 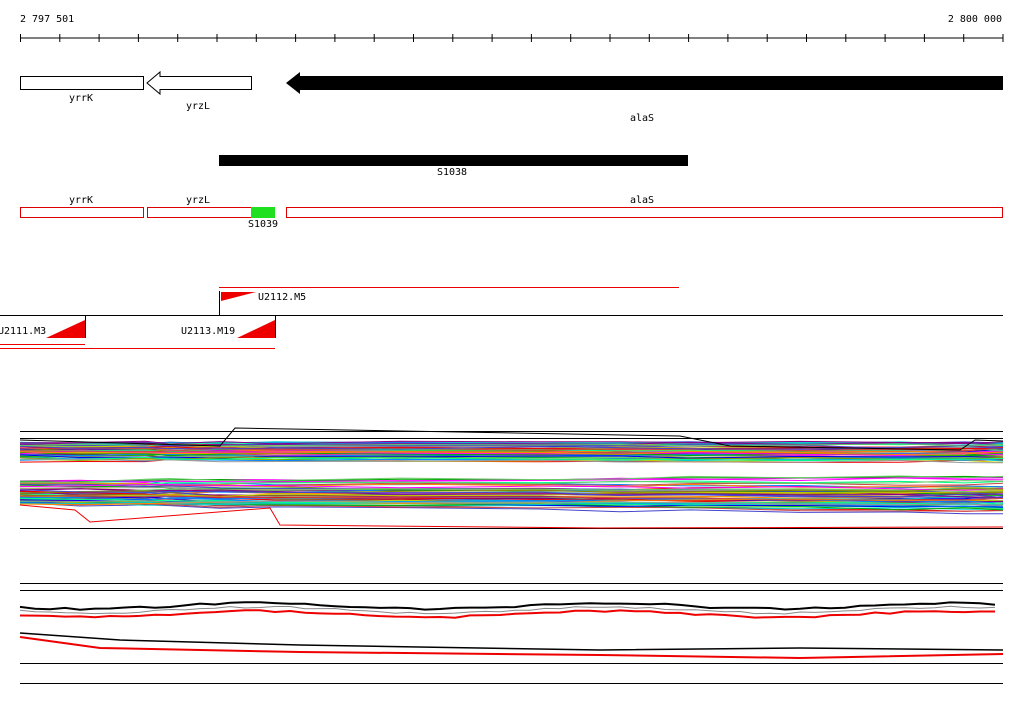 I want to click on segment-label: S1038, so click(x=452, y=172).